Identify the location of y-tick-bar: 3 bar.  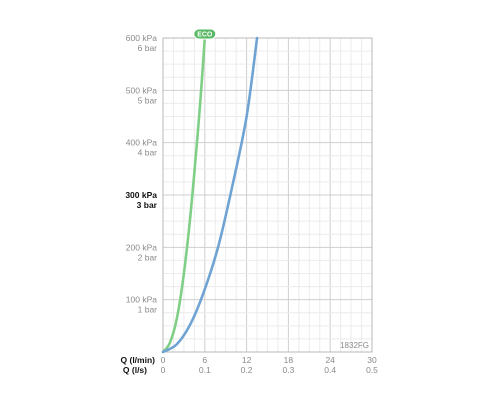
(147, 205).